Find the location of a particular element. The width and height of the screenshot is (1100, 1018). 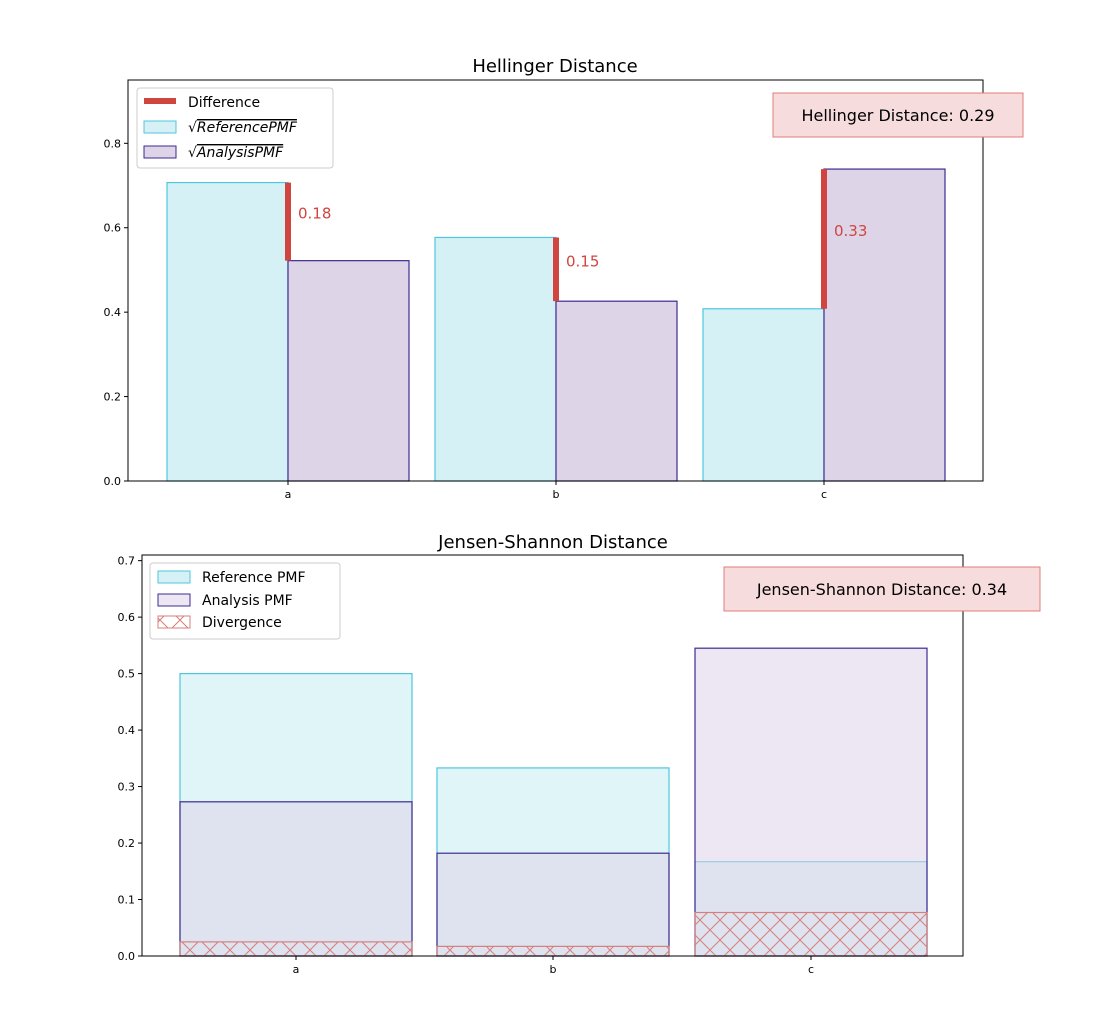

y-tick-label-0.5: 0.5 is located at coordinates (127, 674).